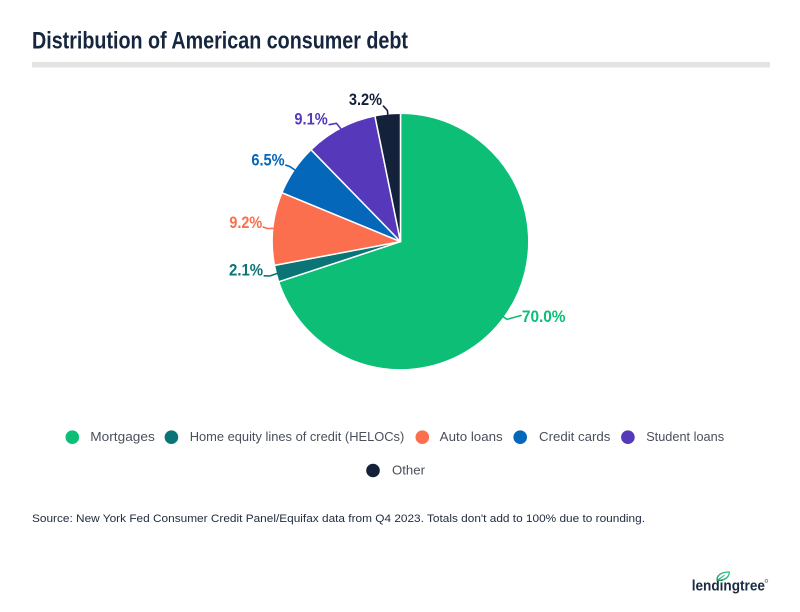 This screenshot has width=800, height=612. I want to click on svg-text: 9.2%, so click(245, 222).